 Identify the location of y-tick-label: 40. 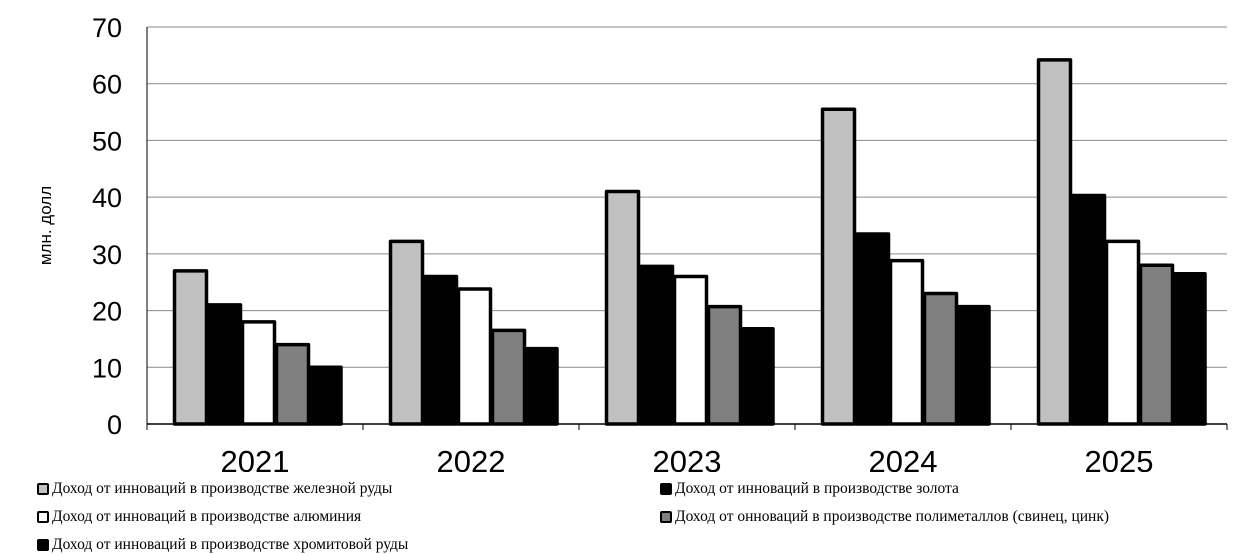
(107, 198).